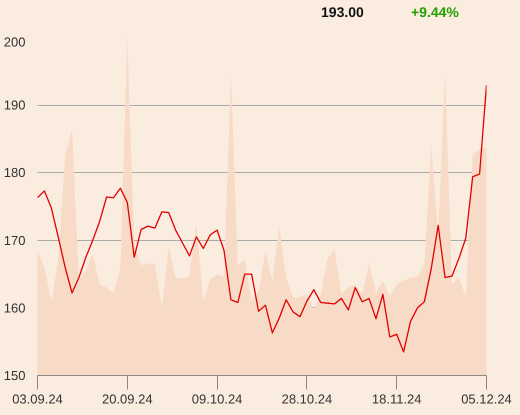 The width and height of the screenshot is (520, 415). What do you see at coordinates (342, 12) in the screenshot?
I see `text: 193.00` at bounding box center [342, 12].